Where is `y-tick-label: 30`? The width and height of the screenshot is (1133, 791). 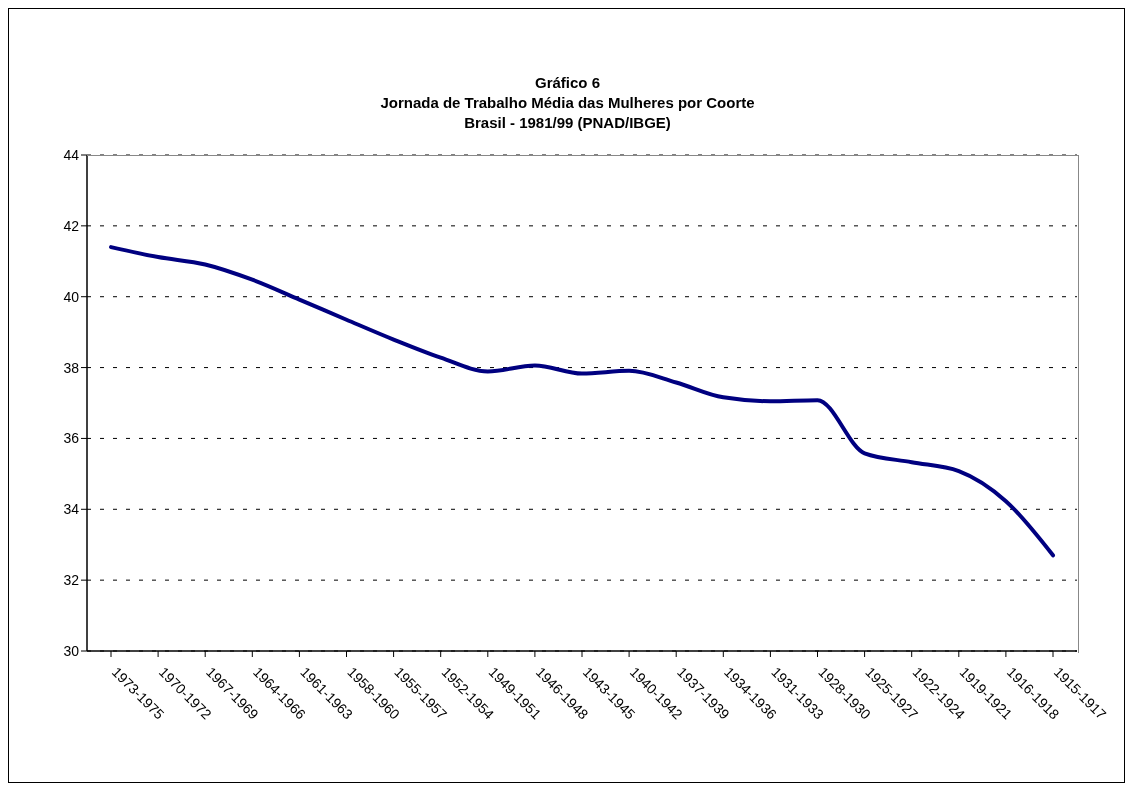 y-tick-label: 30 is located at coordinates (71, 650).